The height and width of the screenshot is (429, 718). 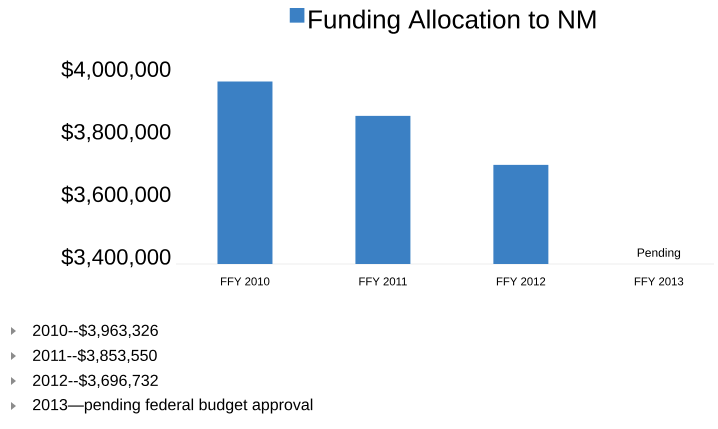 What do you see at coordinates (659, 281) in the screenshot?
I see `x-tick-label: FFY 2013` at bounding box center [659, 281].